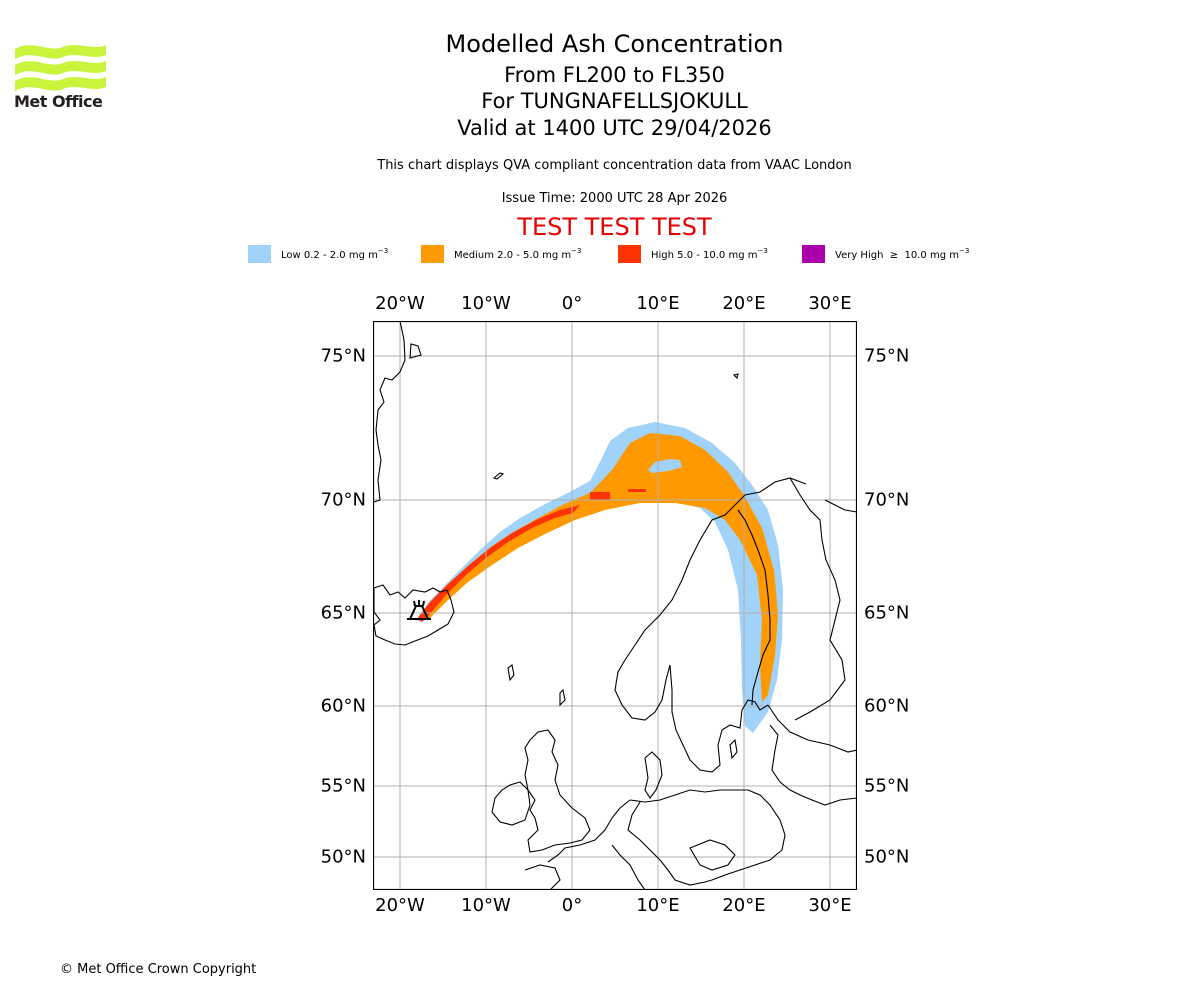 The height and width of the screenshot is (1000, 1200). I want to click on lon-tick-top: 20°E, so click(744, 303).